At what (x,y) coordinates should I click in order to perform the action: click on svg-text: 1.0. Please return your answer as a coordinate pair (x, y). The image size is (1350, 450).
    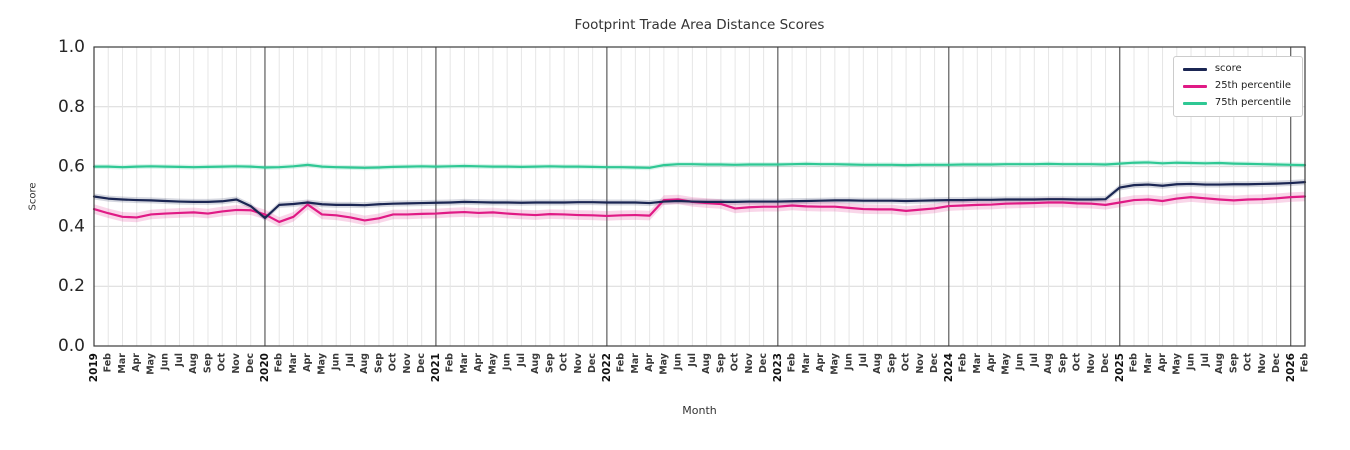
    Looking at the image, I should click on (71, 47).